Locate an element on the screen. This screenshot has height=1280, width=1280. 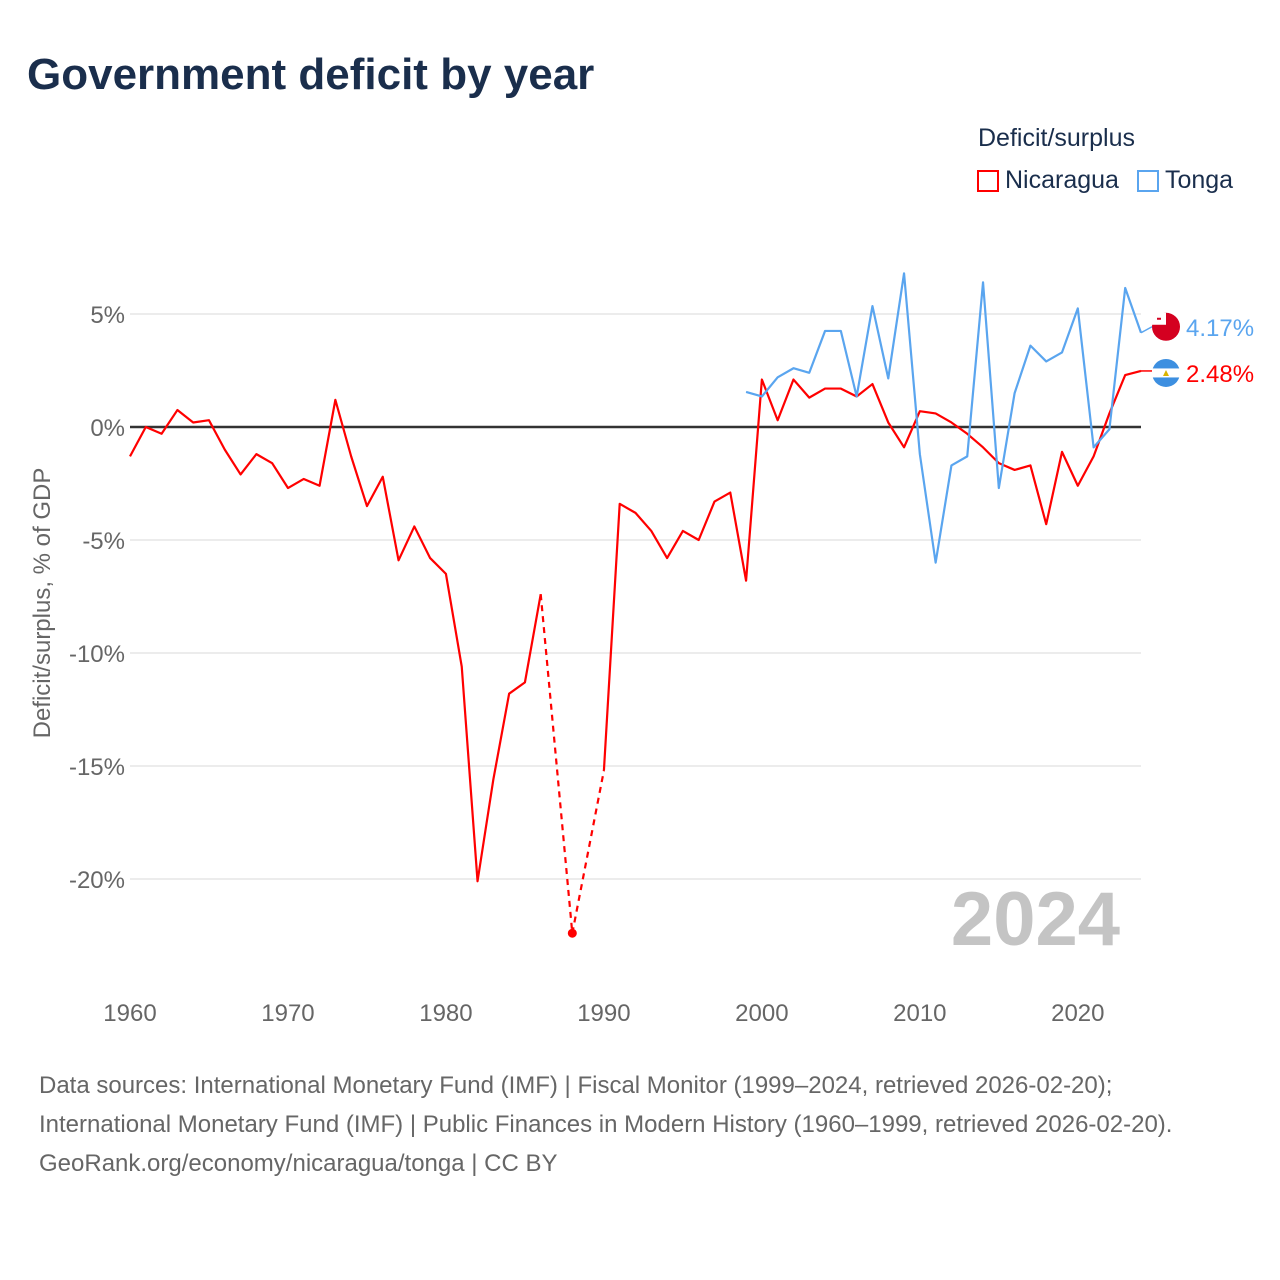
y-tick-label: 5% is located at coordinates (107, 315).